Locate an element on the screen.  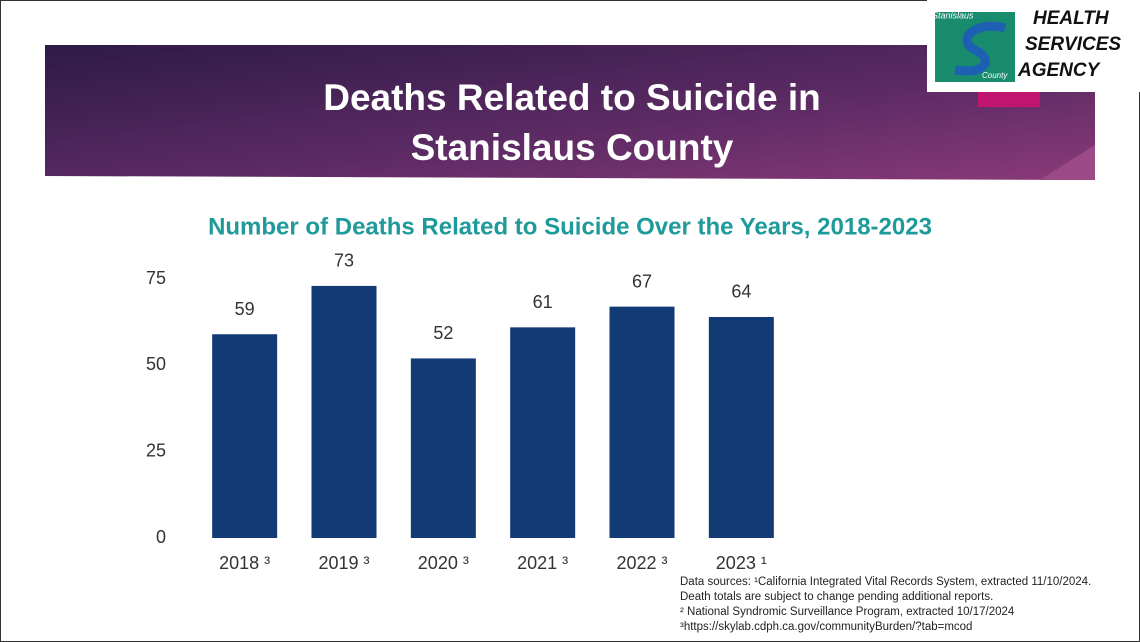
value-label: 52 is located at coordinates (443, 333).